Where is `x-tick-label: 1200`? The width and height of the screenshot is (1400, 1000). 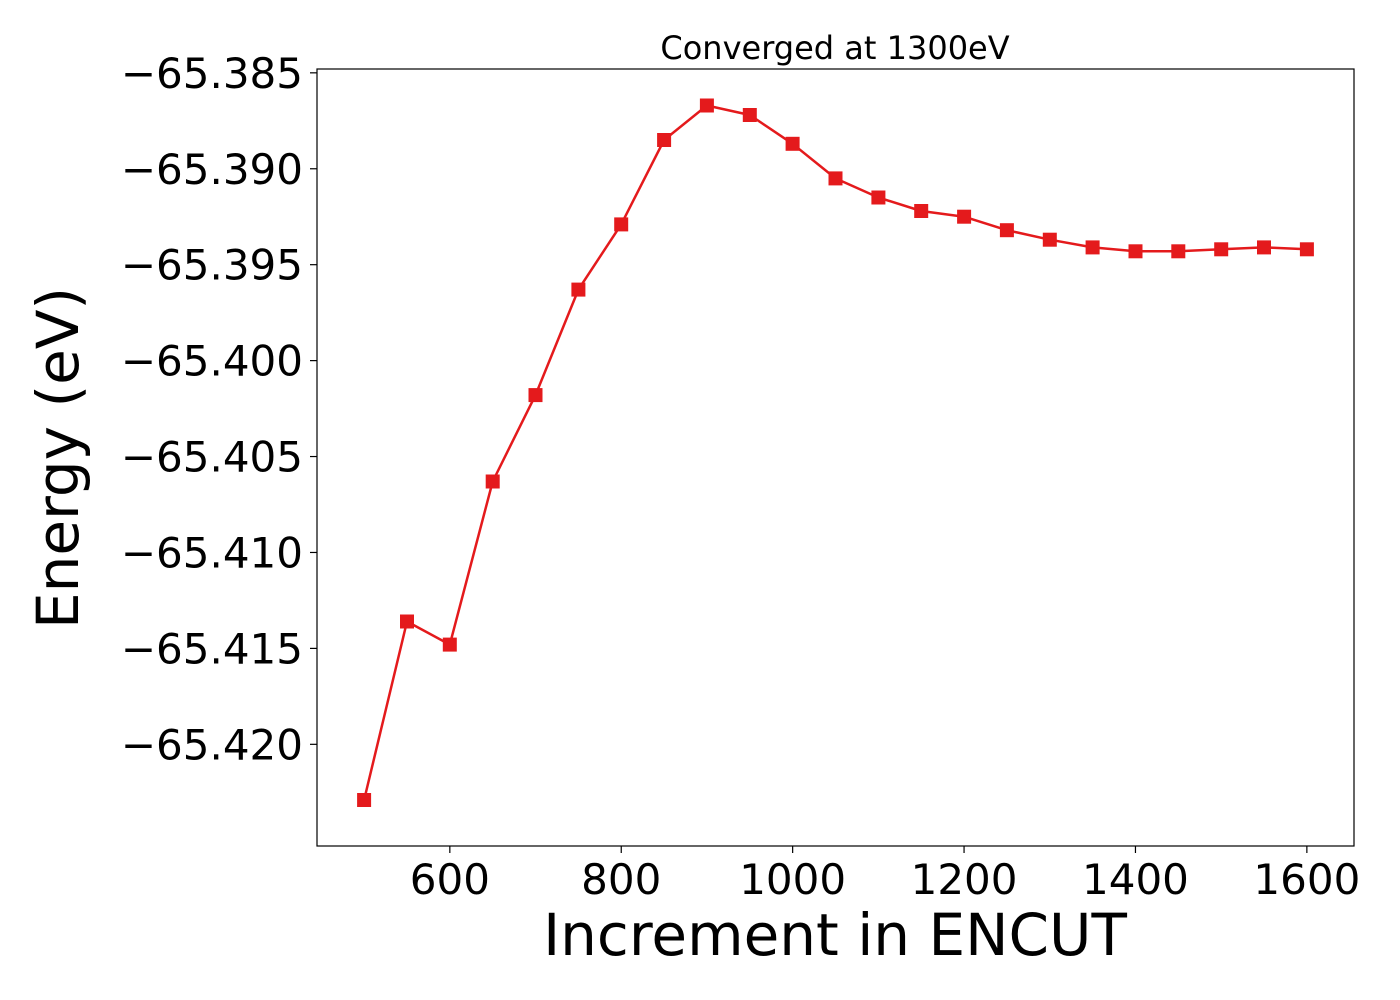 x-tick-label: 1200 is located at coordinates (964, 879).